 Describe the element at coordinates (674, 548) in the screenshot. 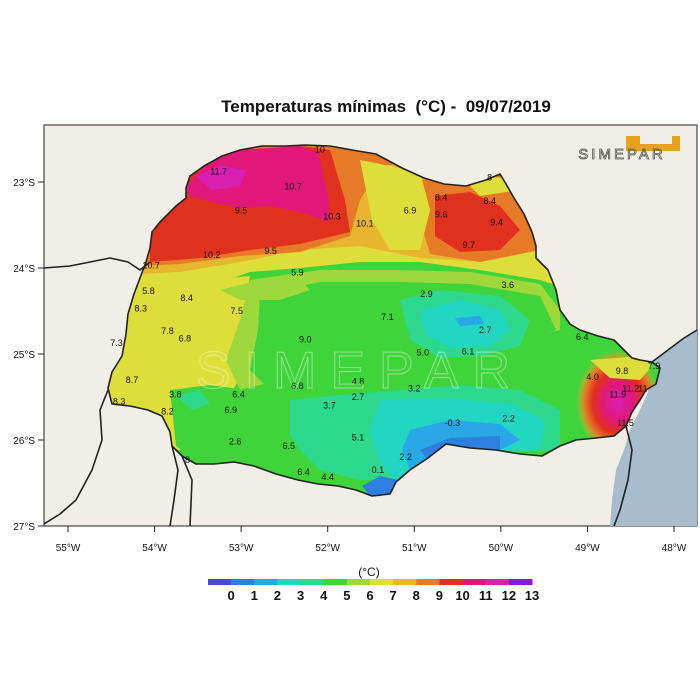

I see `x-tick-label: 48°W` at that location.